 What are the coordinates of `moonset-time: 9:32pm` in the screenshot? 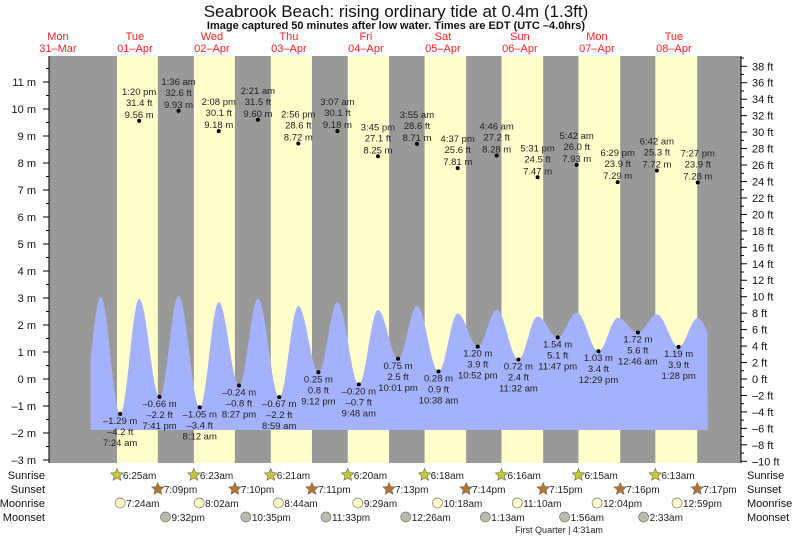 It's located at (187, 518).